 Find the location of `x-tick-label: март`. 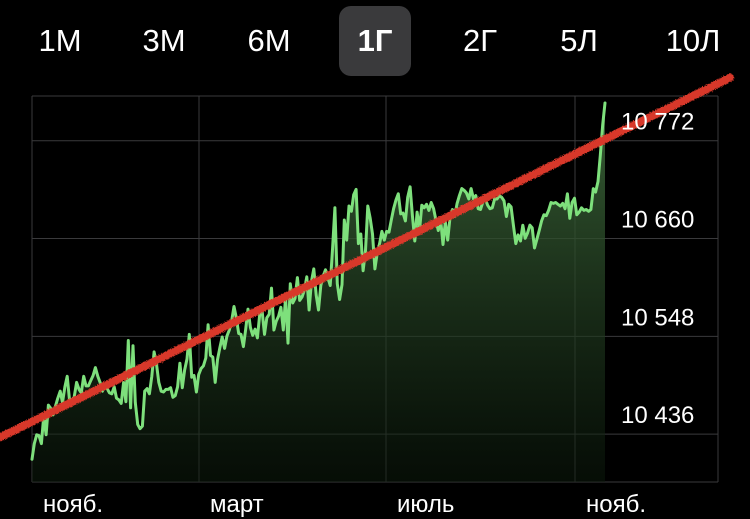

x-tick-label: март is located at coordinates (237, 504).